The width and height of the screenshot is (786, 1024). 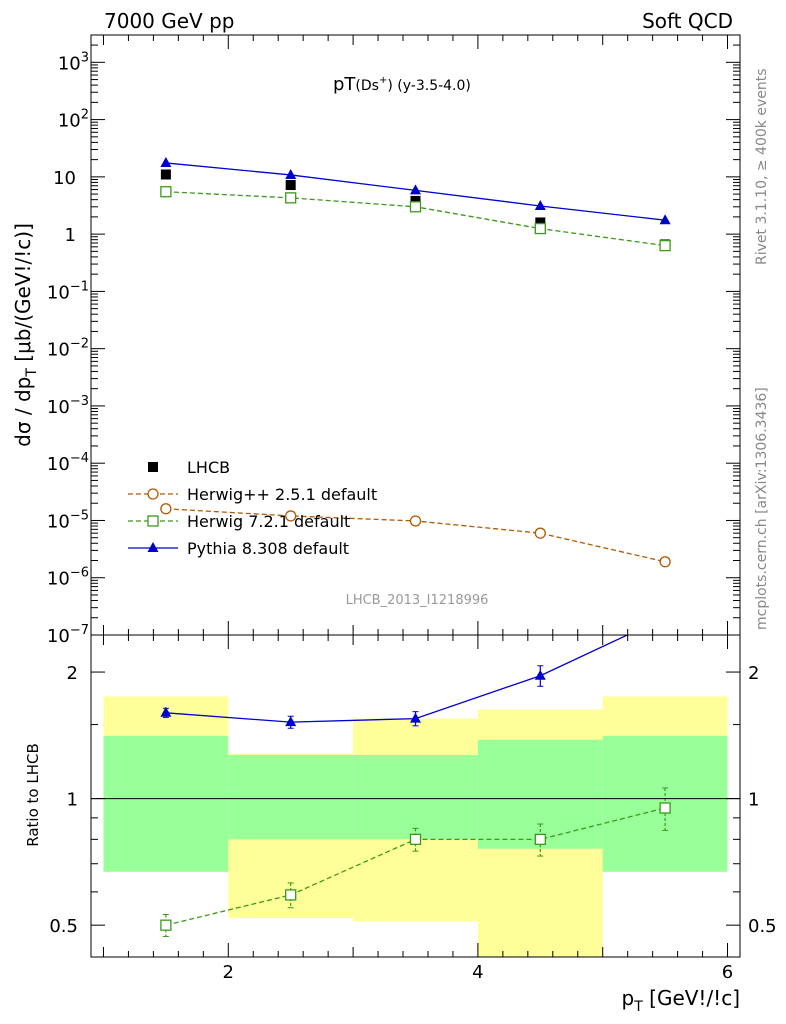 I want to click on ratio-line-pythia, so click(x=397, y=679).